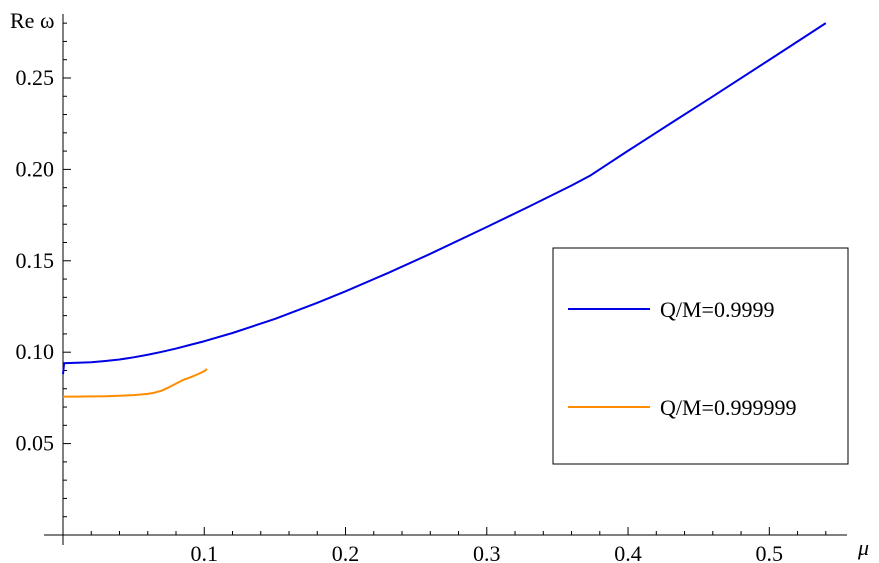  Describe the element at coordinates (770, 552) in the screenshot. I see `x-tick-label: 0.5` at that location.